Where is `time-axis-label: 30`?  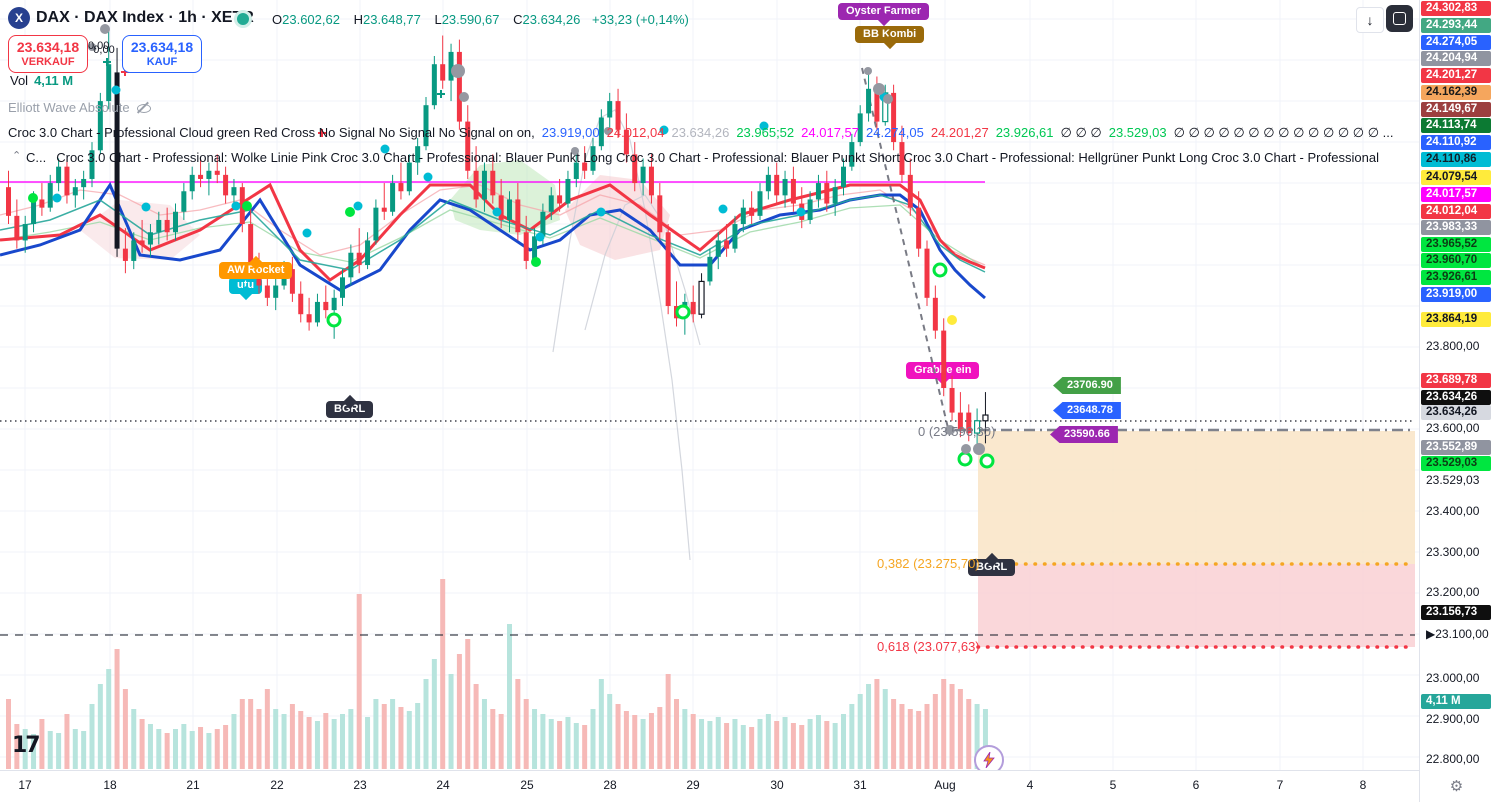
time-axis-label: 30 is located at coordinates (777, 785).